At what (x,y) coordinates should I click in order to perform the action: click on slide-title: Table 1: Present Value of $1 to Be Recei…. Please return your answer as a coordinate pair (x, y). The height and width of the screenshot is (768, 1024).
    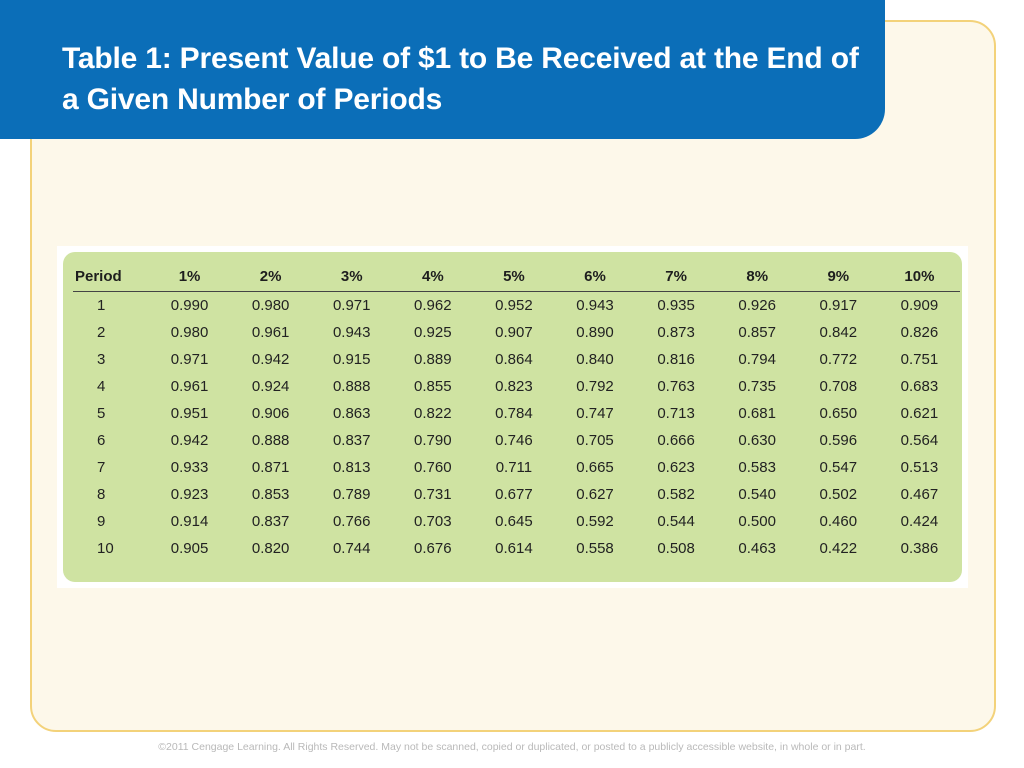
    Looking at the image, I should click on (460, 79).